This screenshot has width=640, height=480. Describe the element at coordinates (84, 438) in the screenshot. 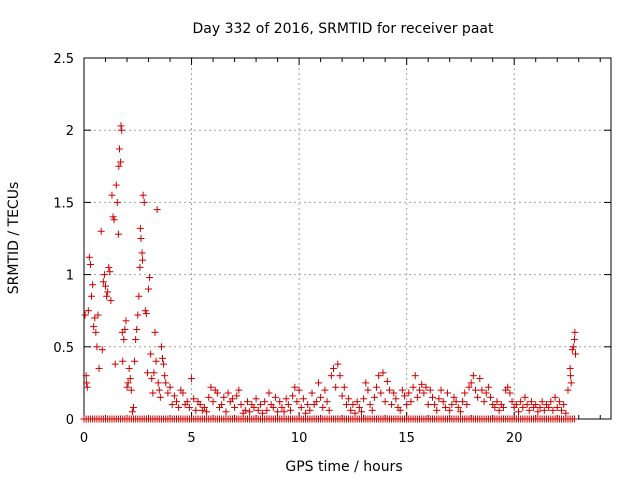

I see `x-tick-label: 0` at that location.